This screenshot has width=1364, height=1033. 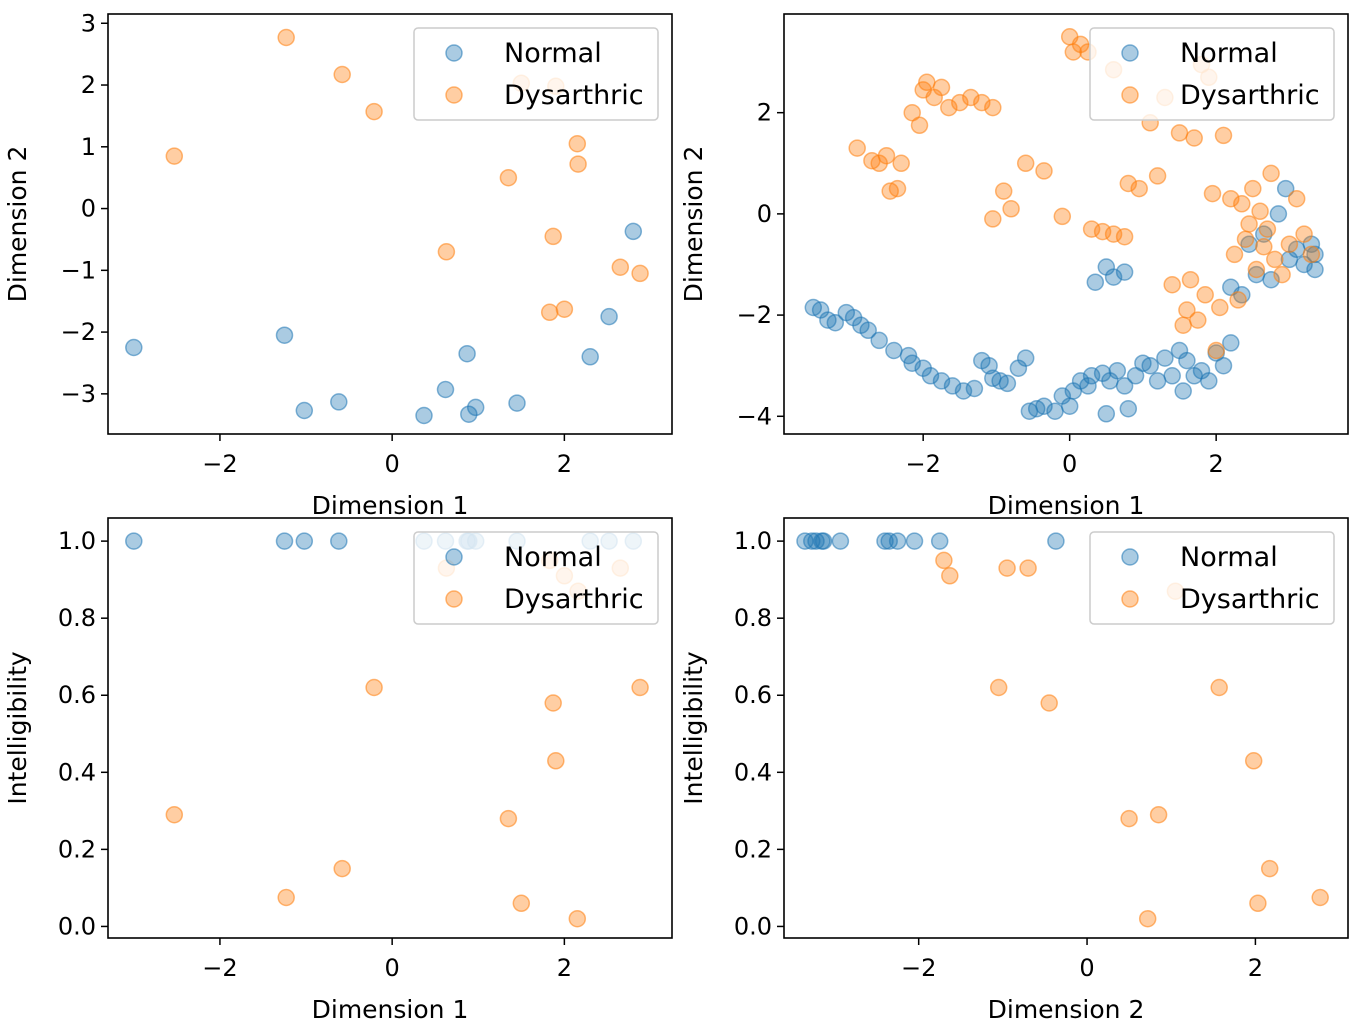 What do you see at coordinates (918, 968) in the screenshot?
I see `x-tick-label: −2` at bounding box center [918, 968].